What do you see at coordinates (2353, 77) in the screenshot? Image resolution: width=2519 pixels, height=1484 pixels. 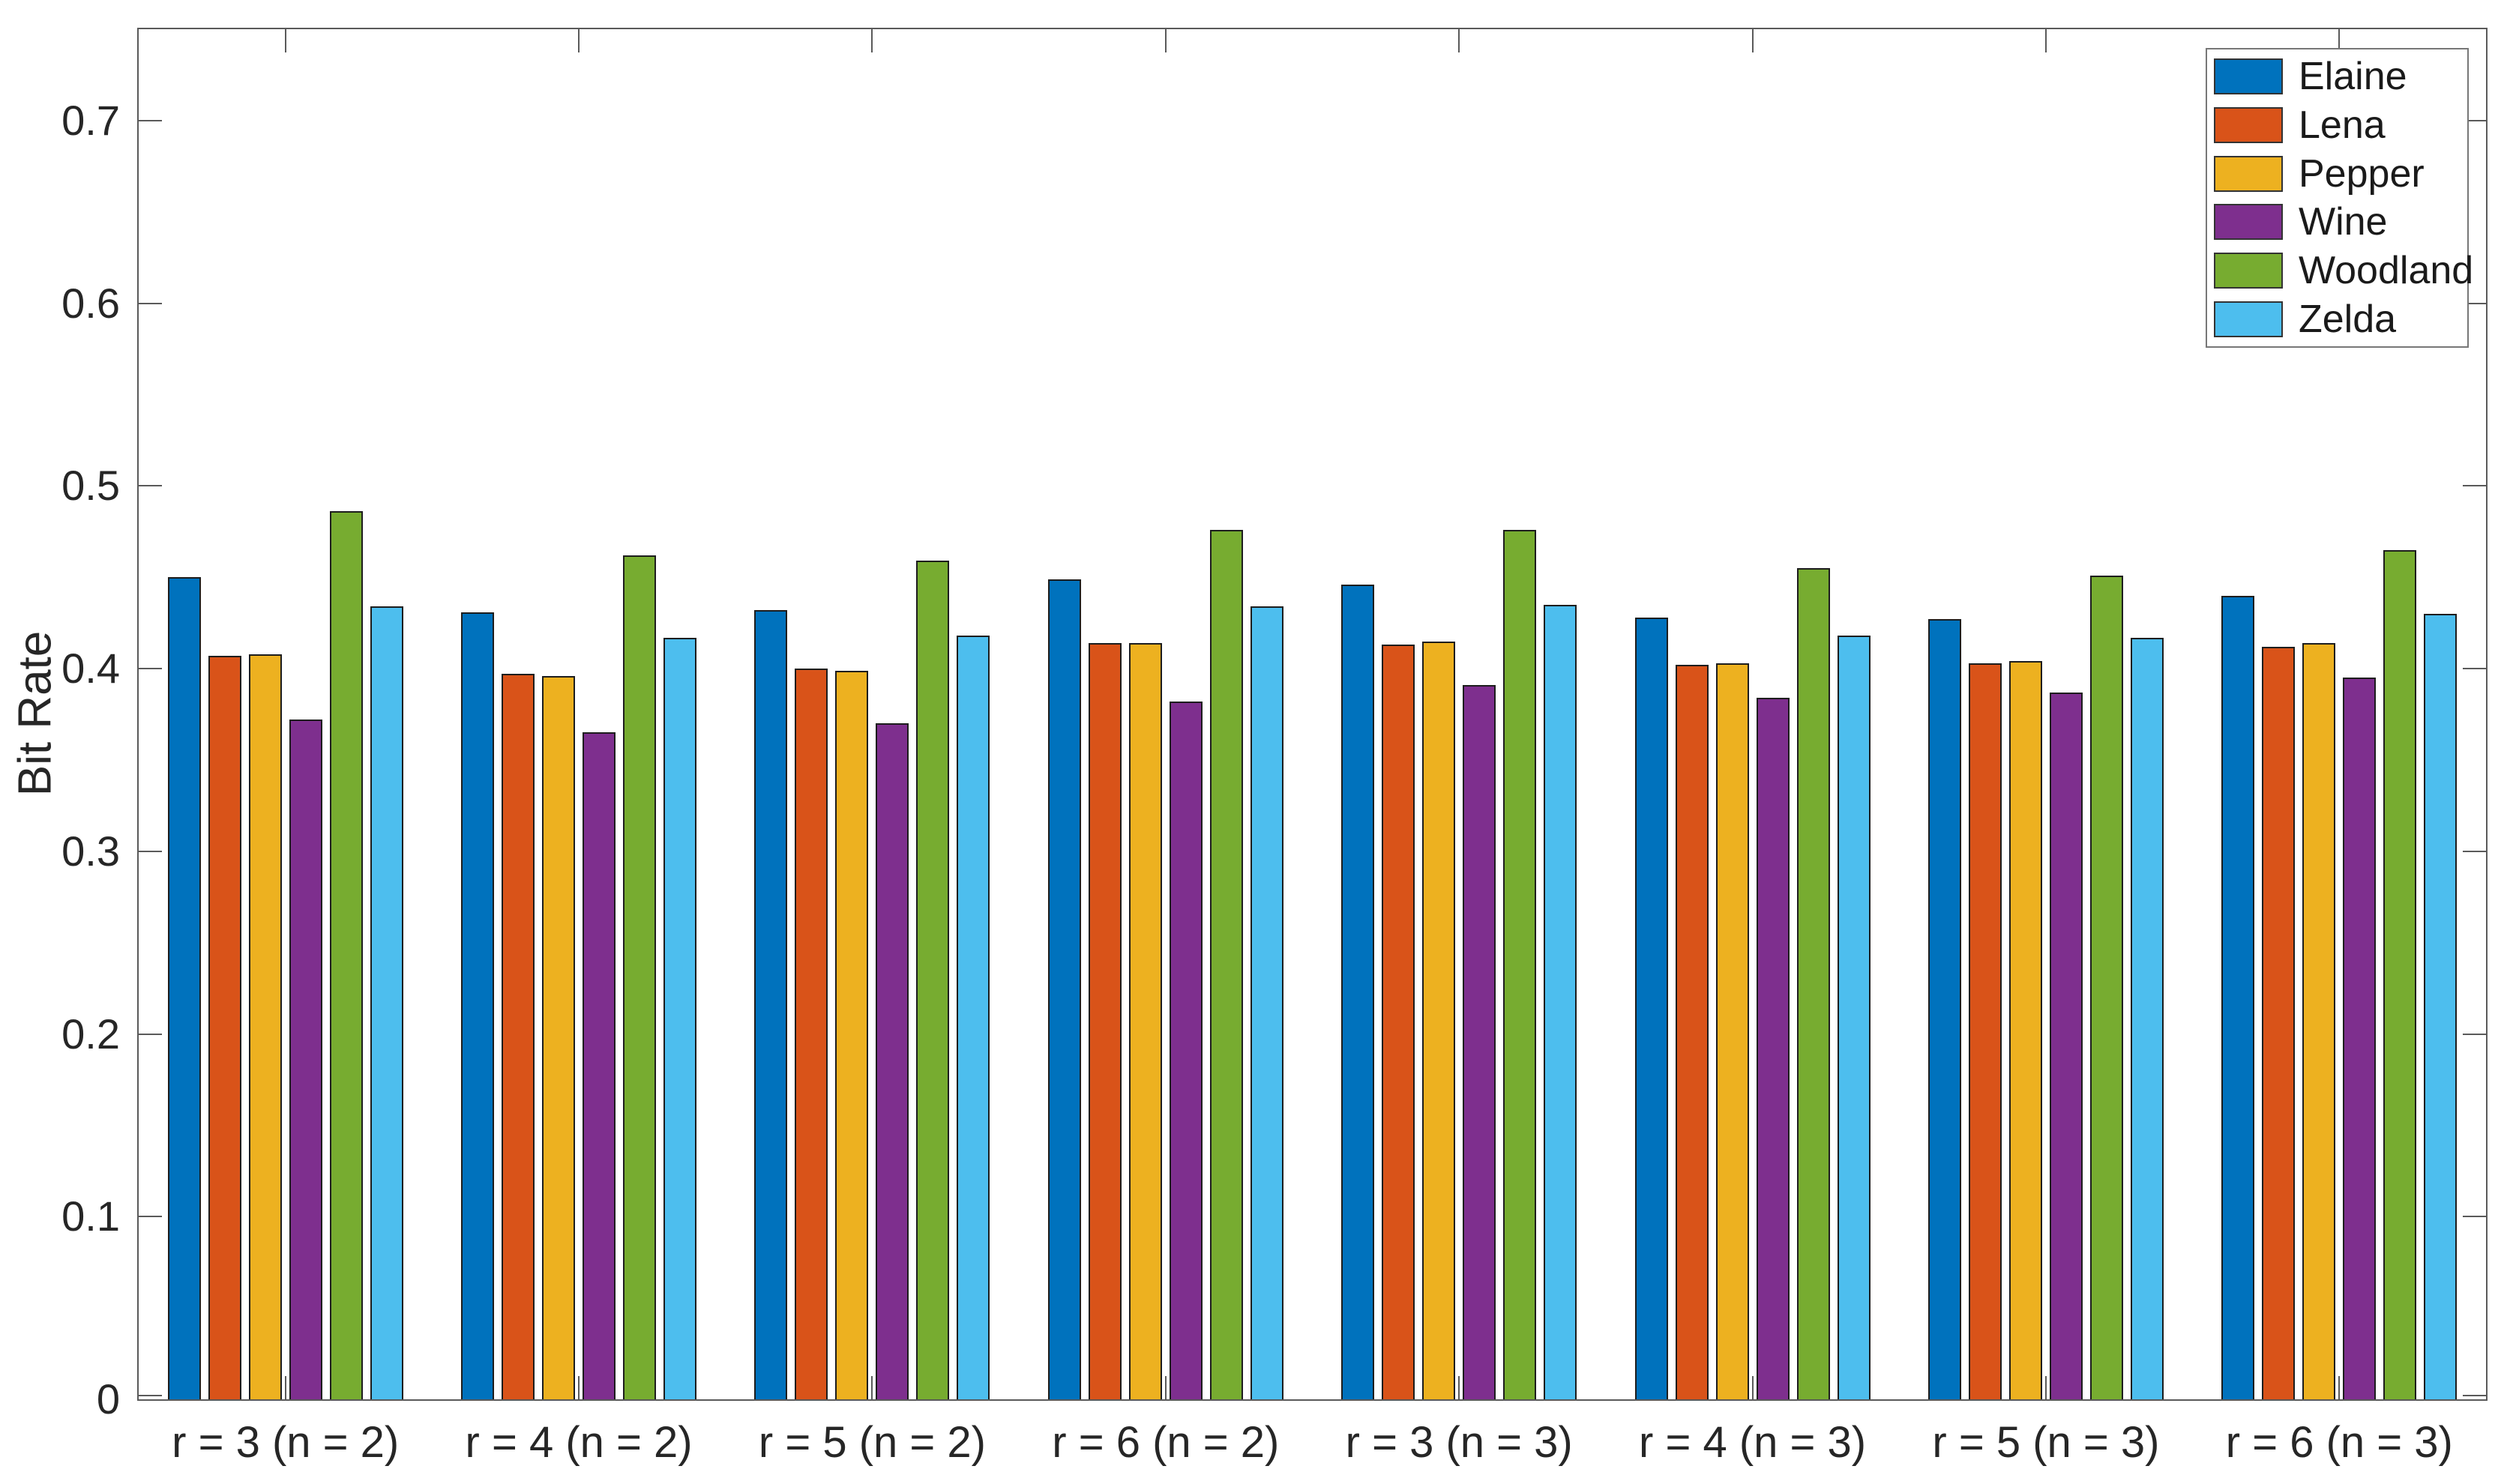 I see `legend-label-elaine: Elaine` at bounding box center [2353, 77].